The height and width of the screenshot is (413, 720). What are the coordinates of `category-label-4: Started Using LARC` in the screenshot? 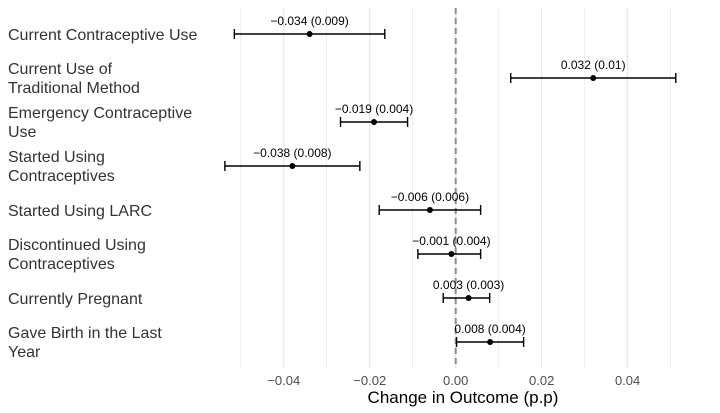 It's located at (80, 211).